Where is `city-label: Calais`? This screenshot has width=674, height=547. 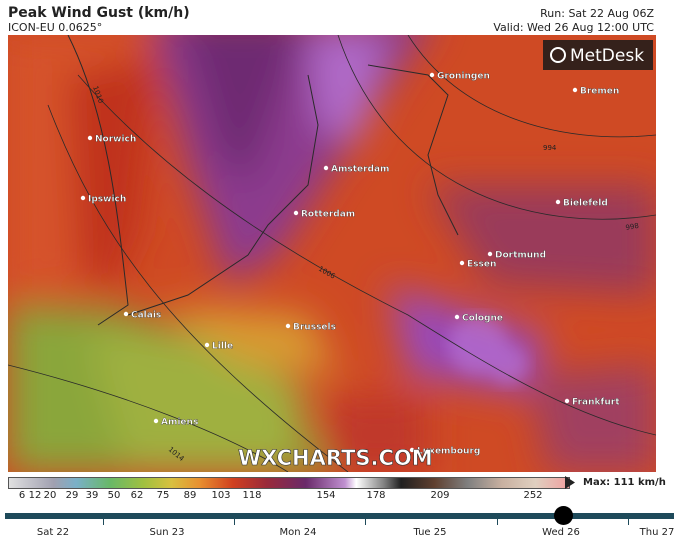 city-label: Calais is located at coordinates (146, 316).